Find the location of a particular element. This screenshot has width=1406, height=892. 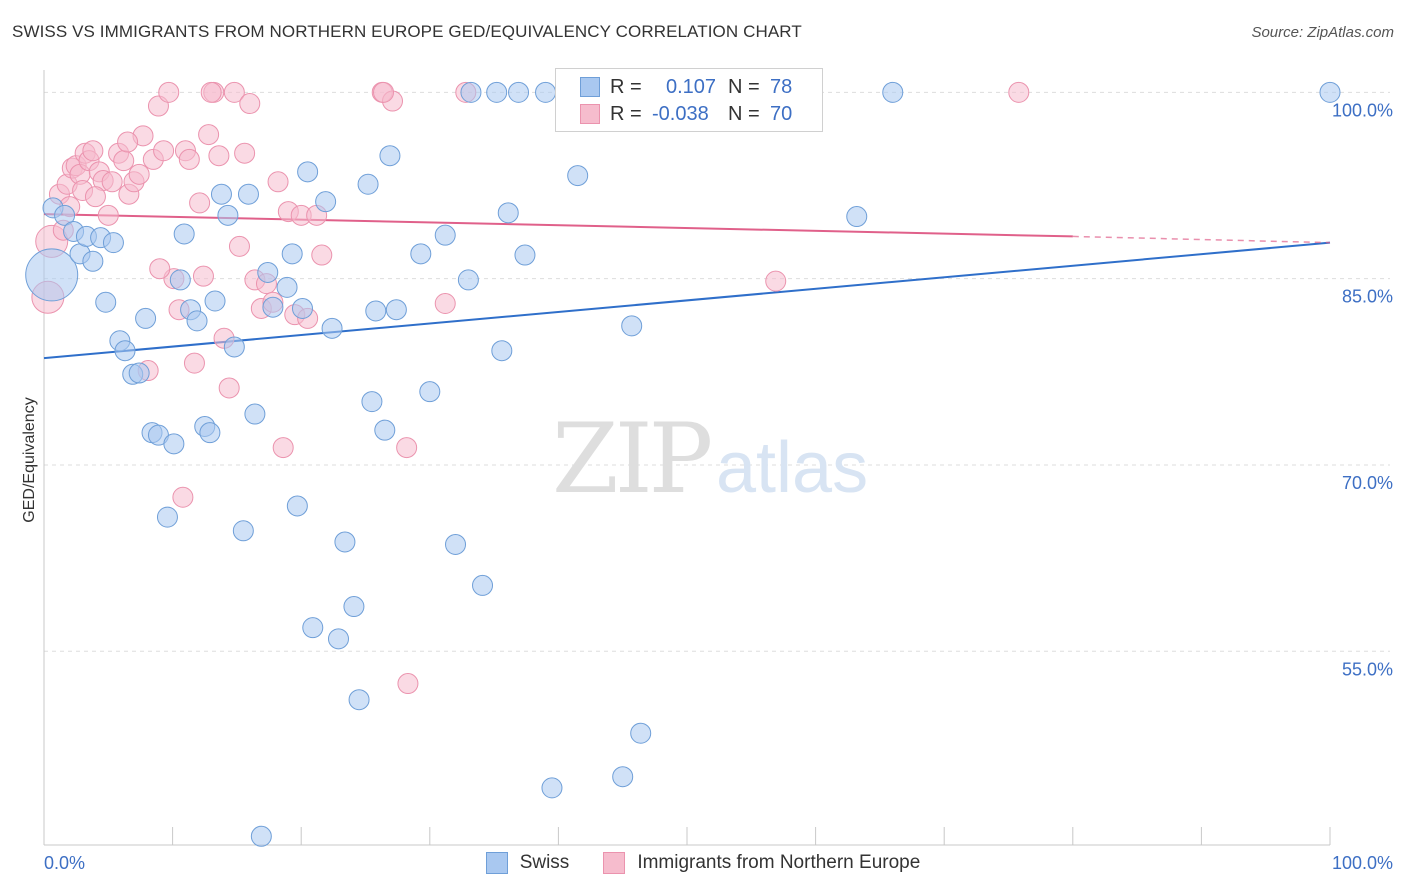

correlation-legend: R = 0.107 N = 78 R = -0.038 N = 70 is located at coordinates (689, 100).